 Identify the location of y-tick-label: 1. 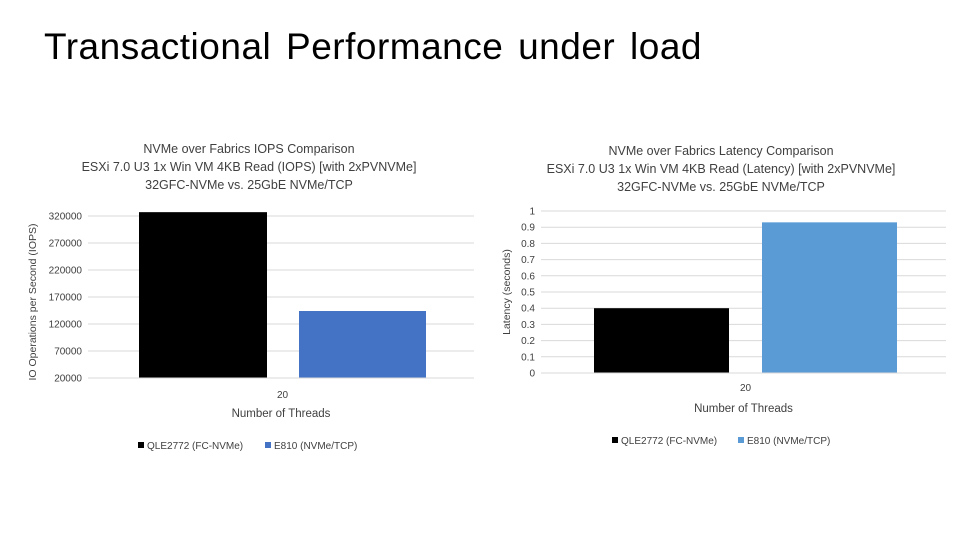
(532, 212).